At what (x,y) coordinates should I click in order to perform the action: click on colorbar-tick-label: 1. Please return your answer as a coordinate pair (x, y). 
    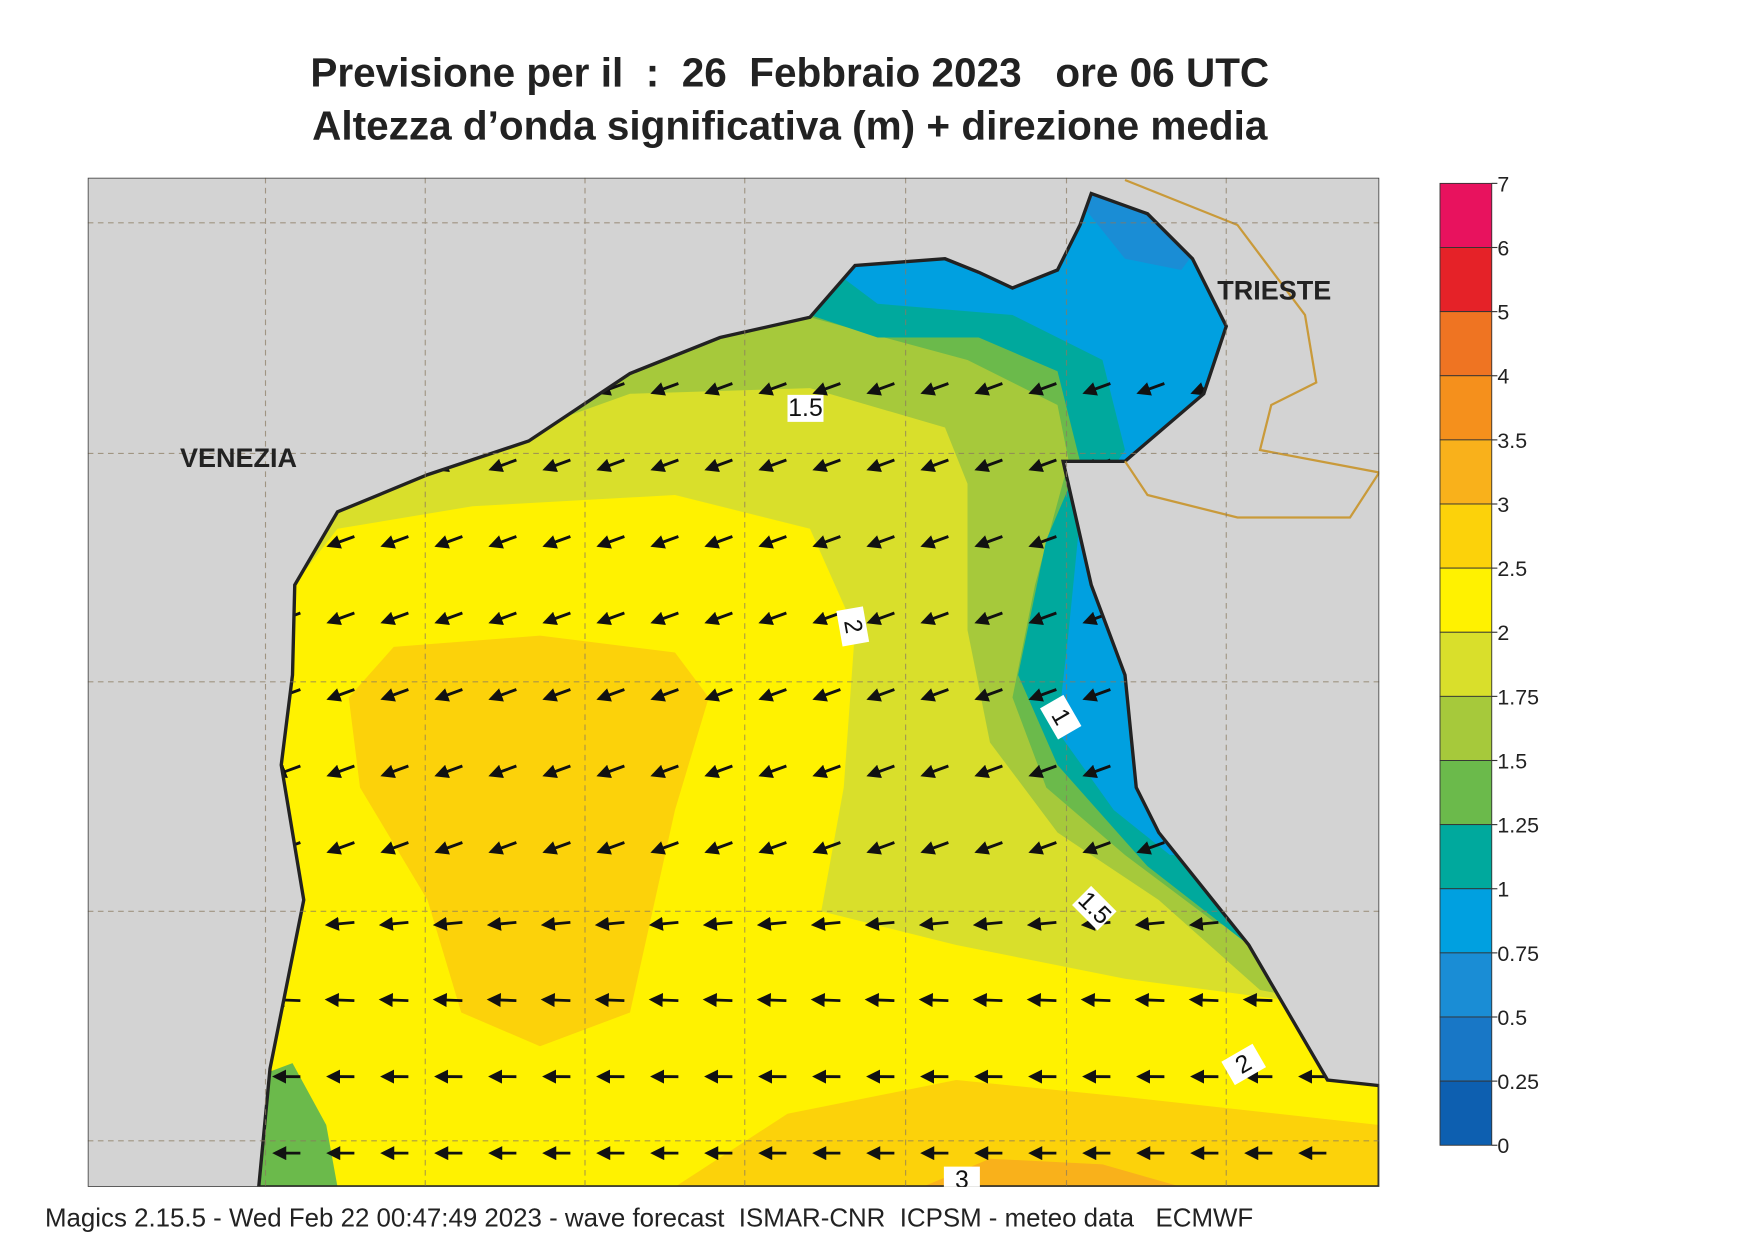
    Looking at the image, I should click on (1503, 890).